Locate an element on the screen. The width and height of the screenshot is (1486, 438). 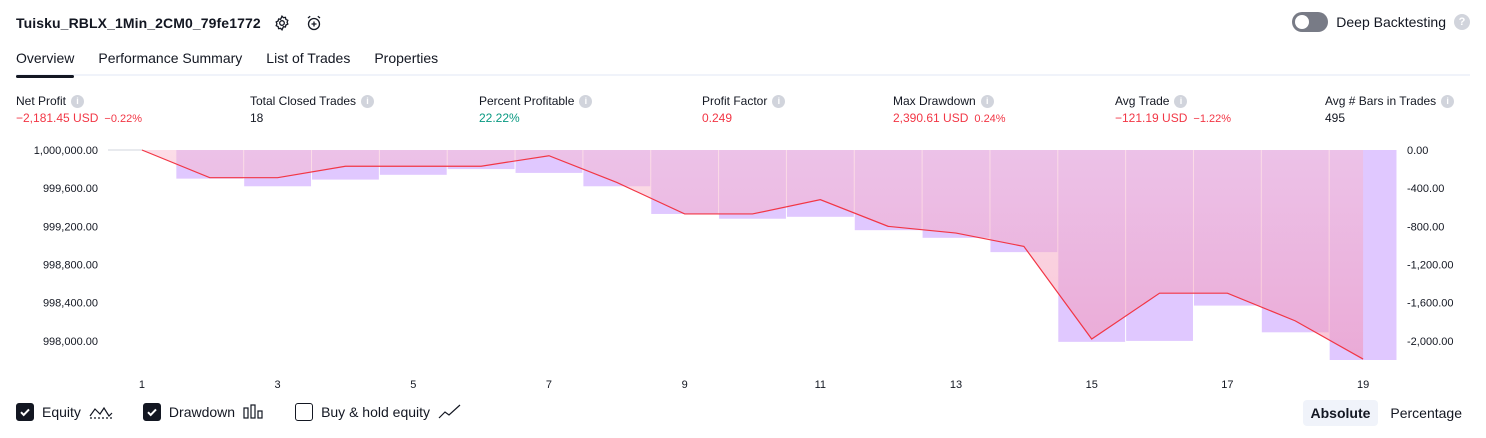
metric-value: 2,390.61 USD is located at coordinates (931, 118).